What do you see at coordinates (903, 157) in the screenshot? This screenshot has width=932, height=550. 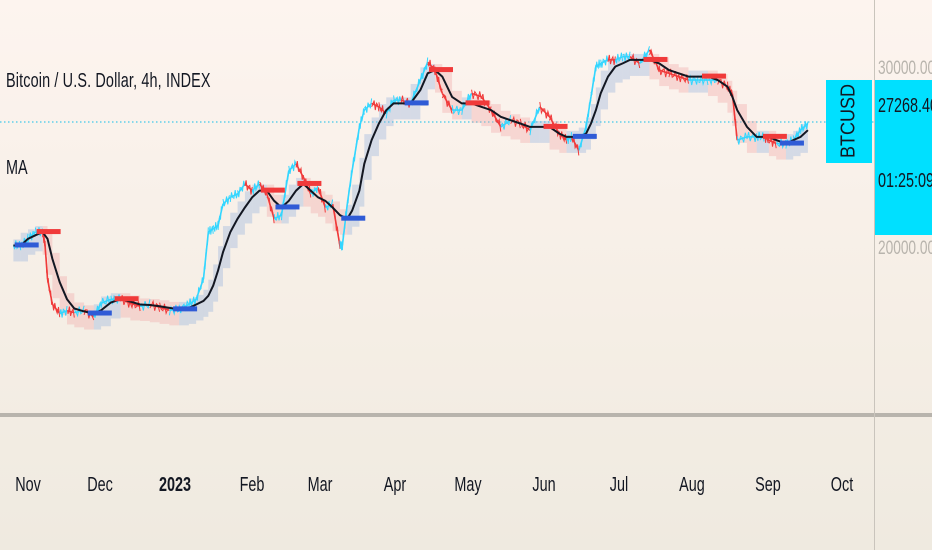 I see `last-price-box` at bounding box center [903, 157].